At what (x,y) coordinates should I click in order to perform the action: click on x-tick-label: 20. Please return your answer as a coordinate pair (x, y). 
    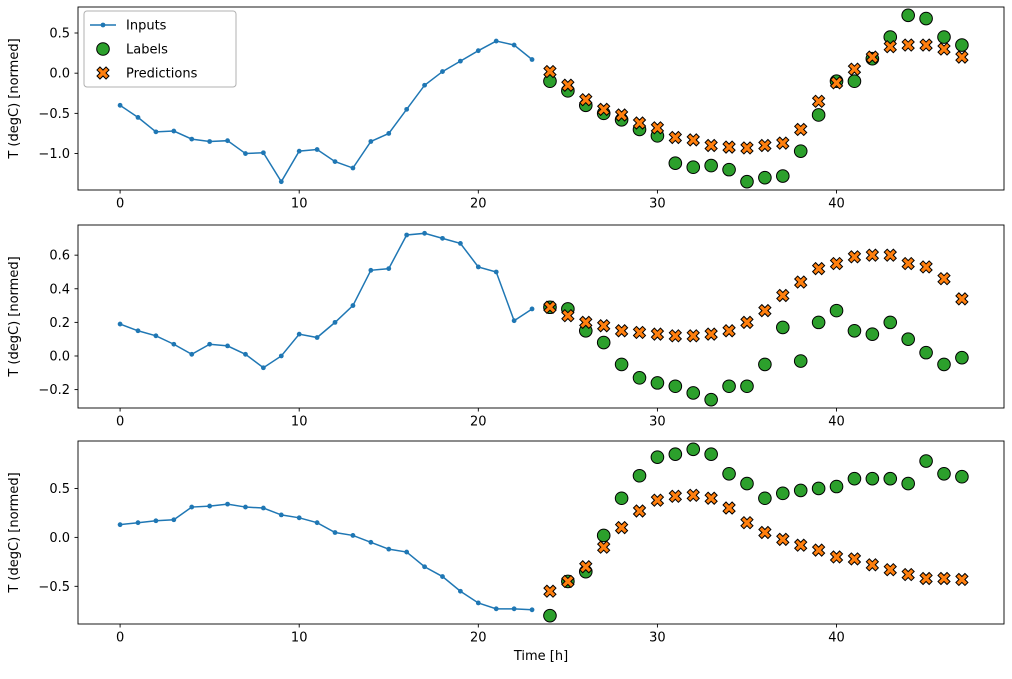
    Looking at the image, I should click on (478, 204).